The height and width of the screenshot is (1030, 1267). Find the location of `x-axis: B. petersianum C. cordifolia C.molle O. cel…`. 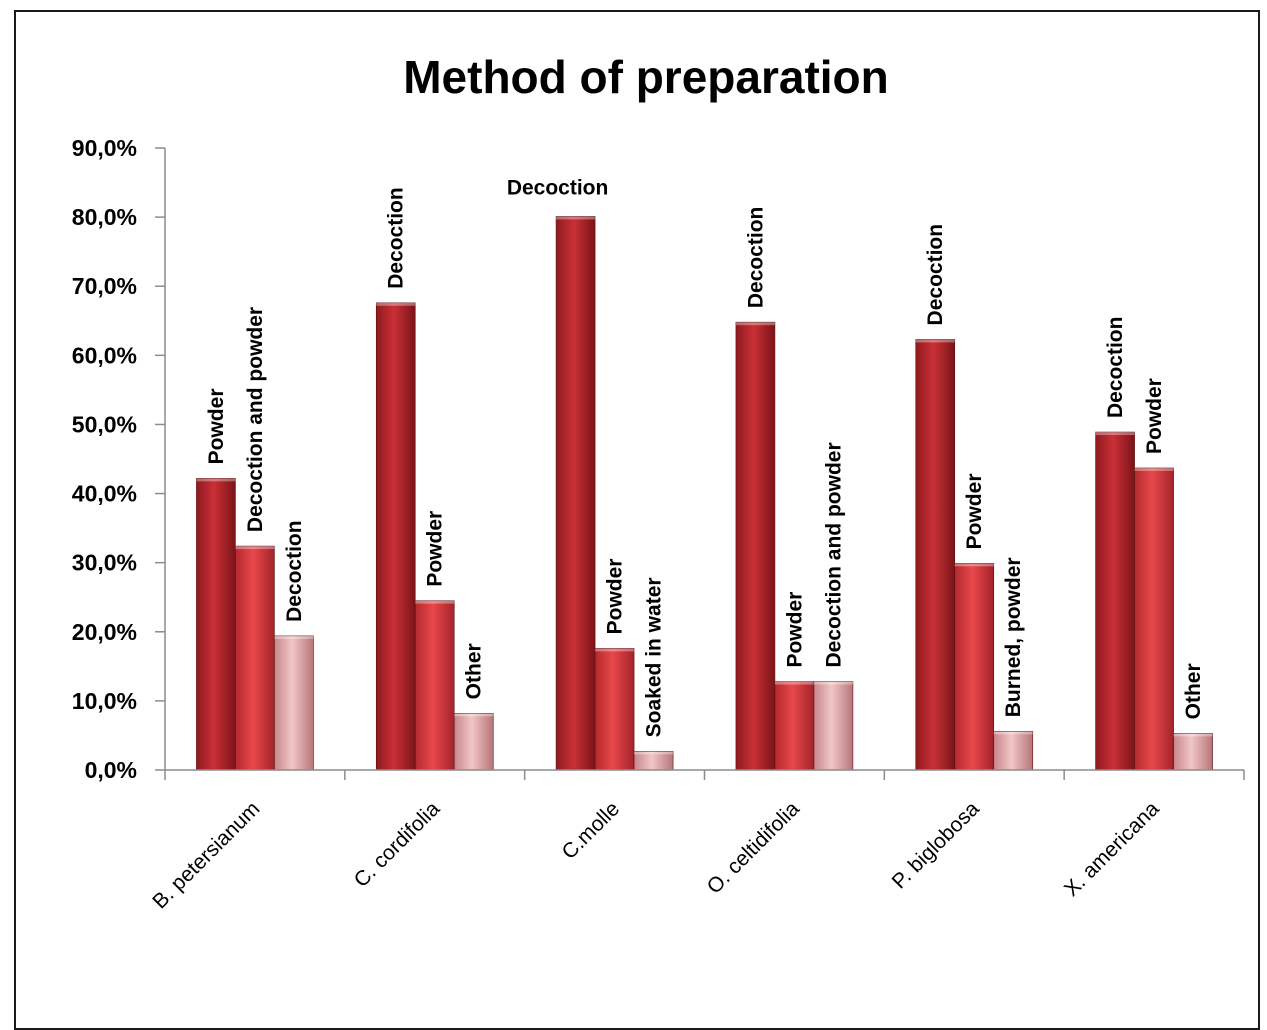

x-axis: B. petersianum C. cordifolia C.molle O. cel… is located at coordinates (696, 841).